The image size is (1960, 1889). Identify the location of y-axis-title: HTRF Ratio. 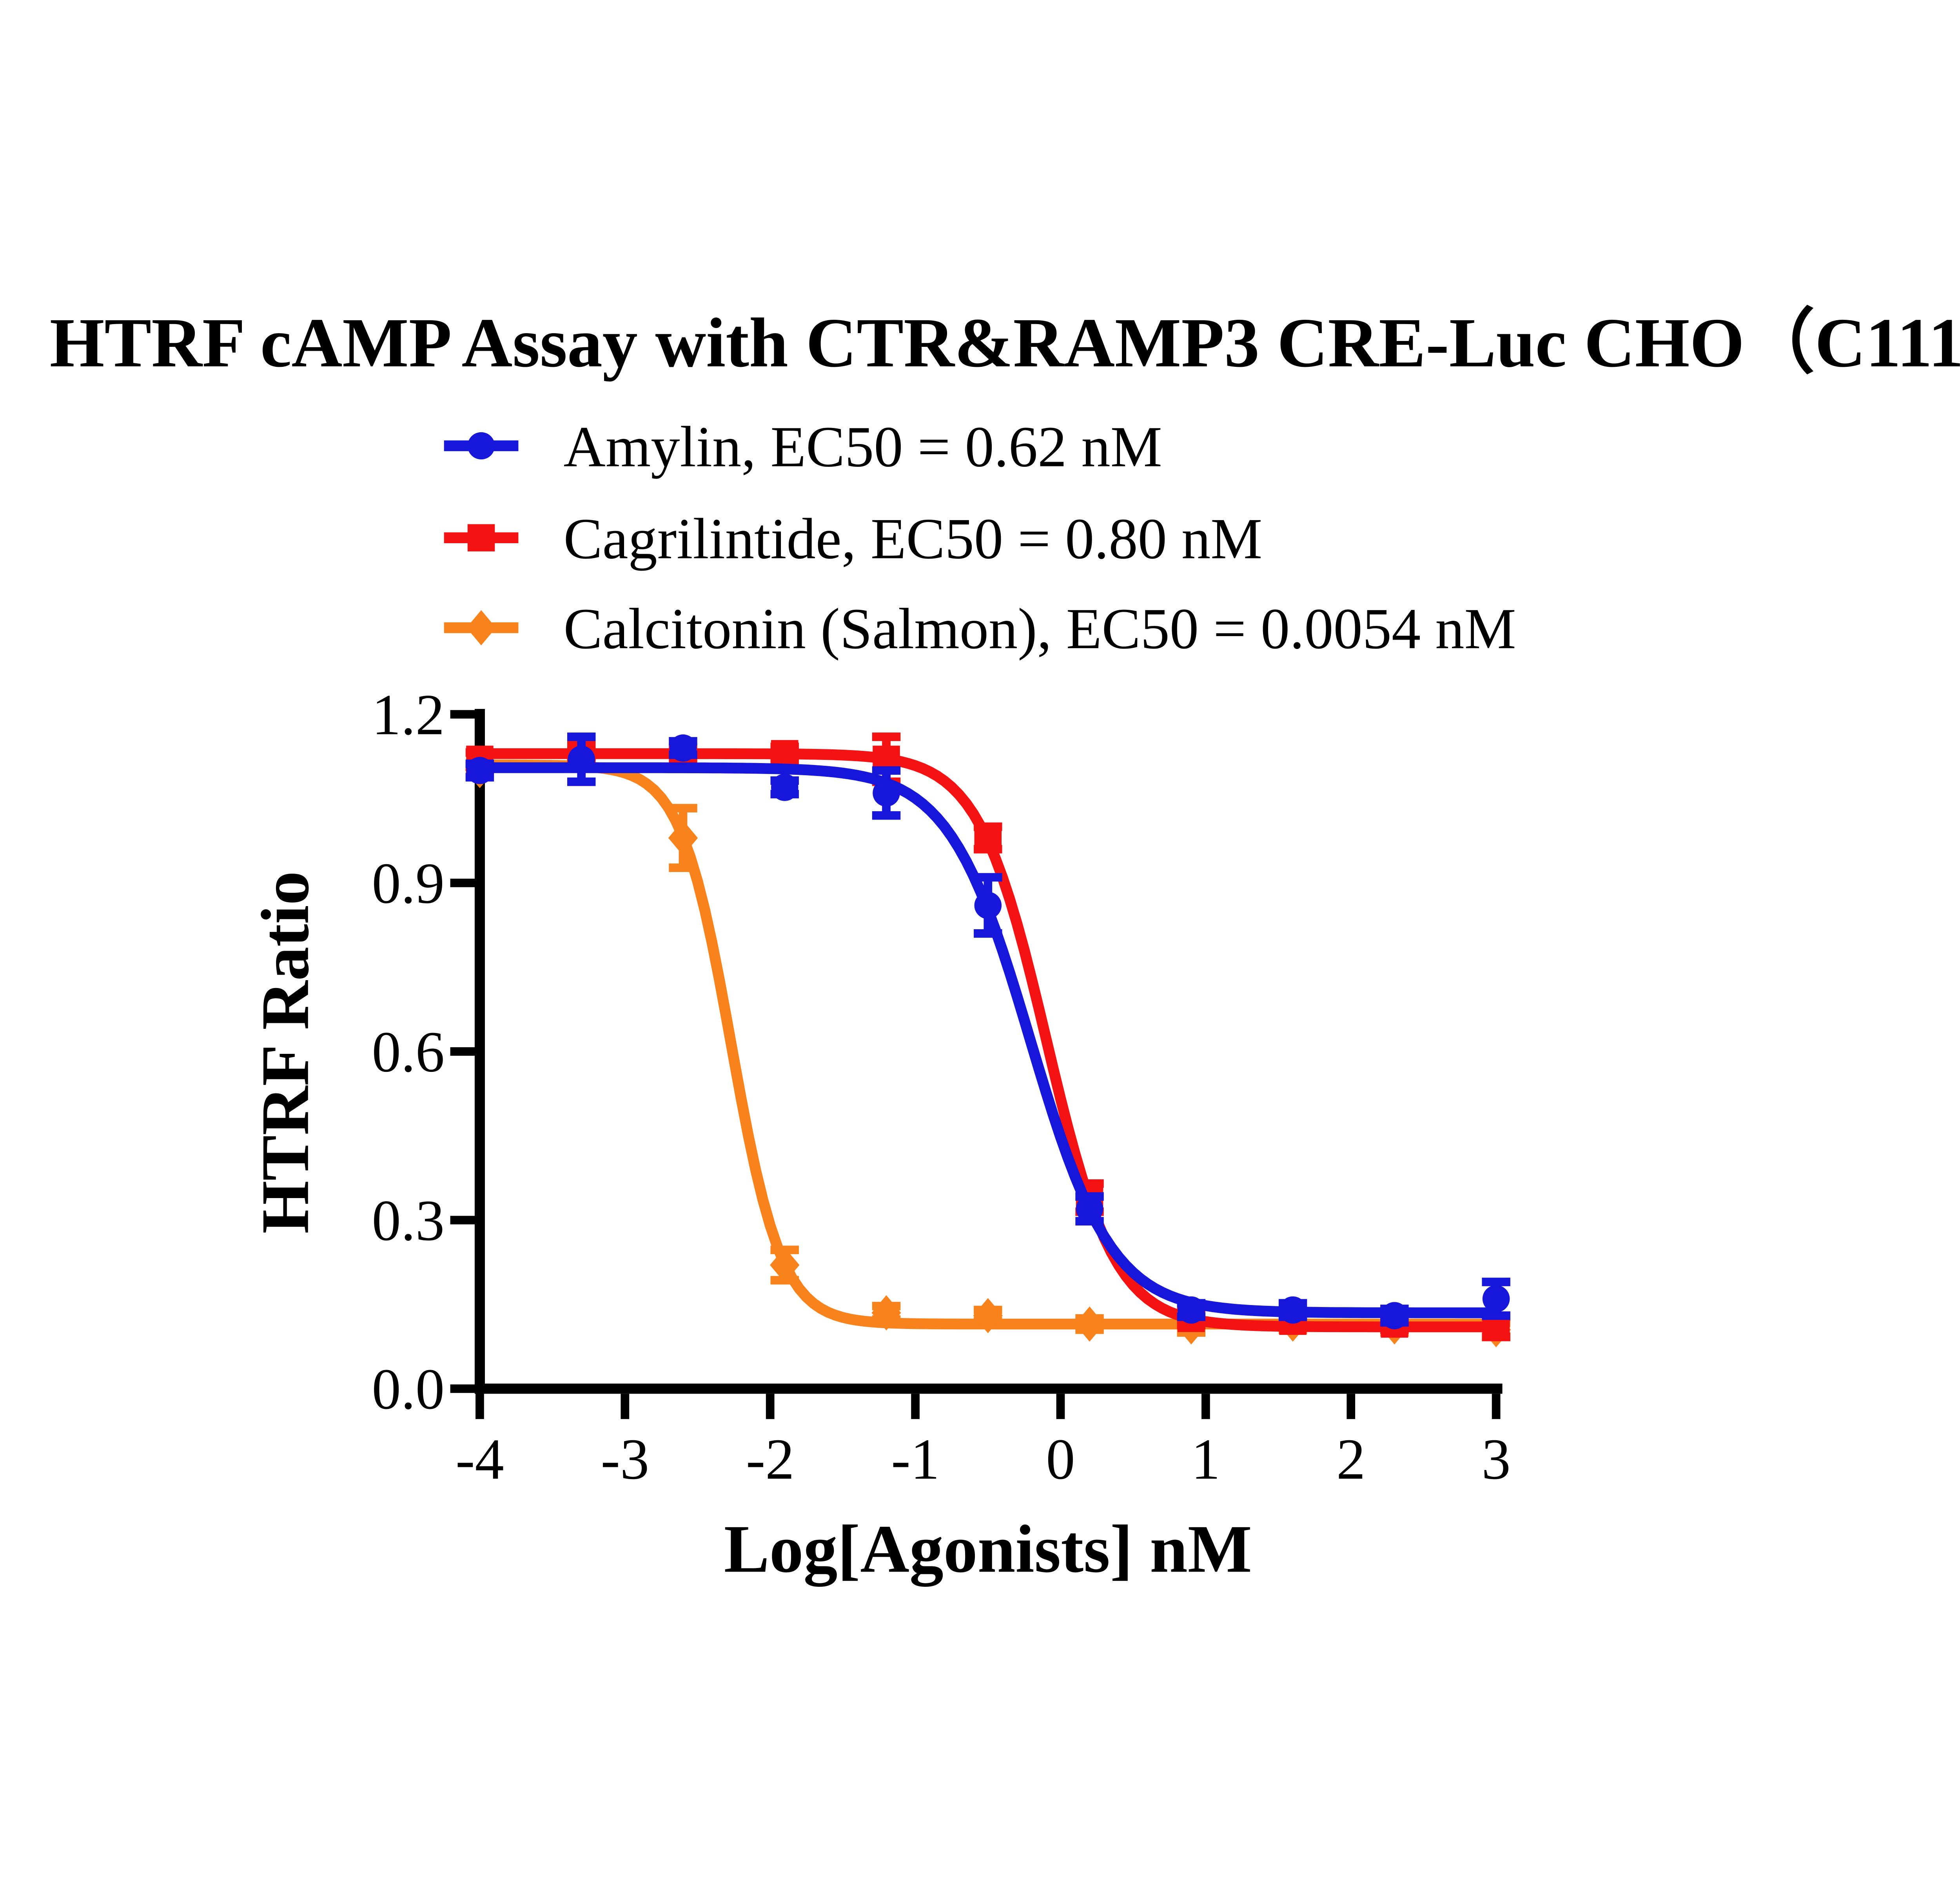
(285, 1052).